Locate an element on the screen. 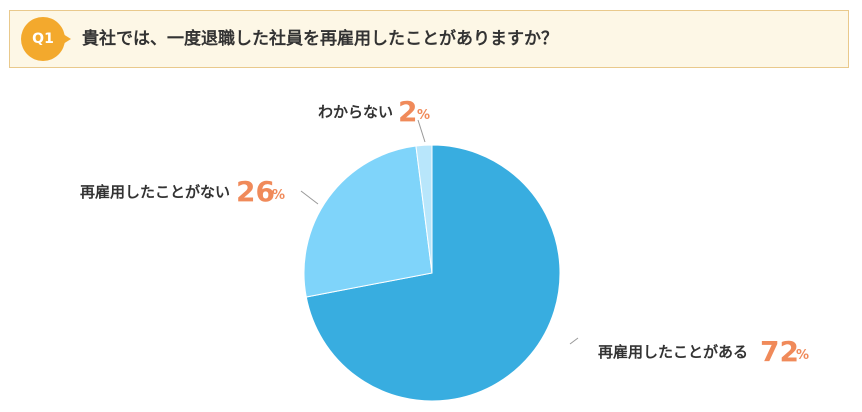  slice-label: わからない is located at coordinates (355, 112).